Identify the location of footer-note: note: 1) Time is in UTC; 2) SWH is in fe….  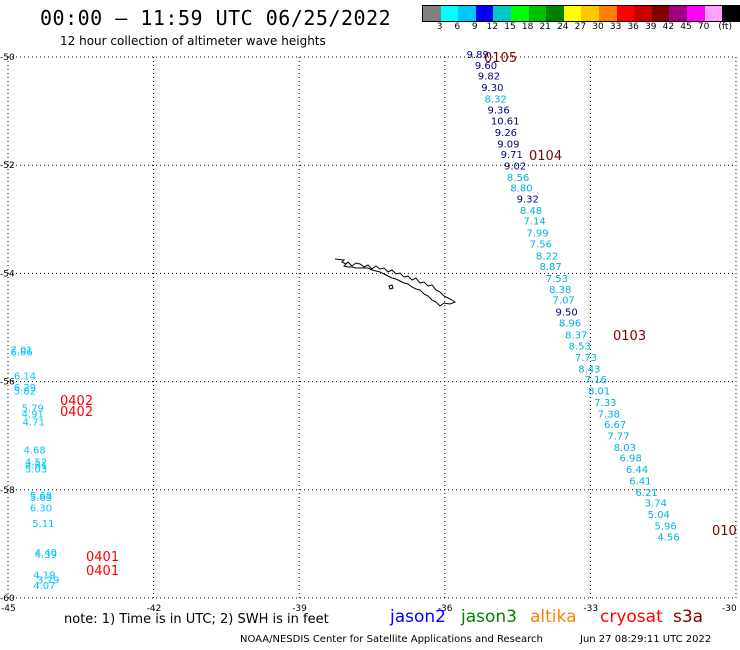
(196, 619).